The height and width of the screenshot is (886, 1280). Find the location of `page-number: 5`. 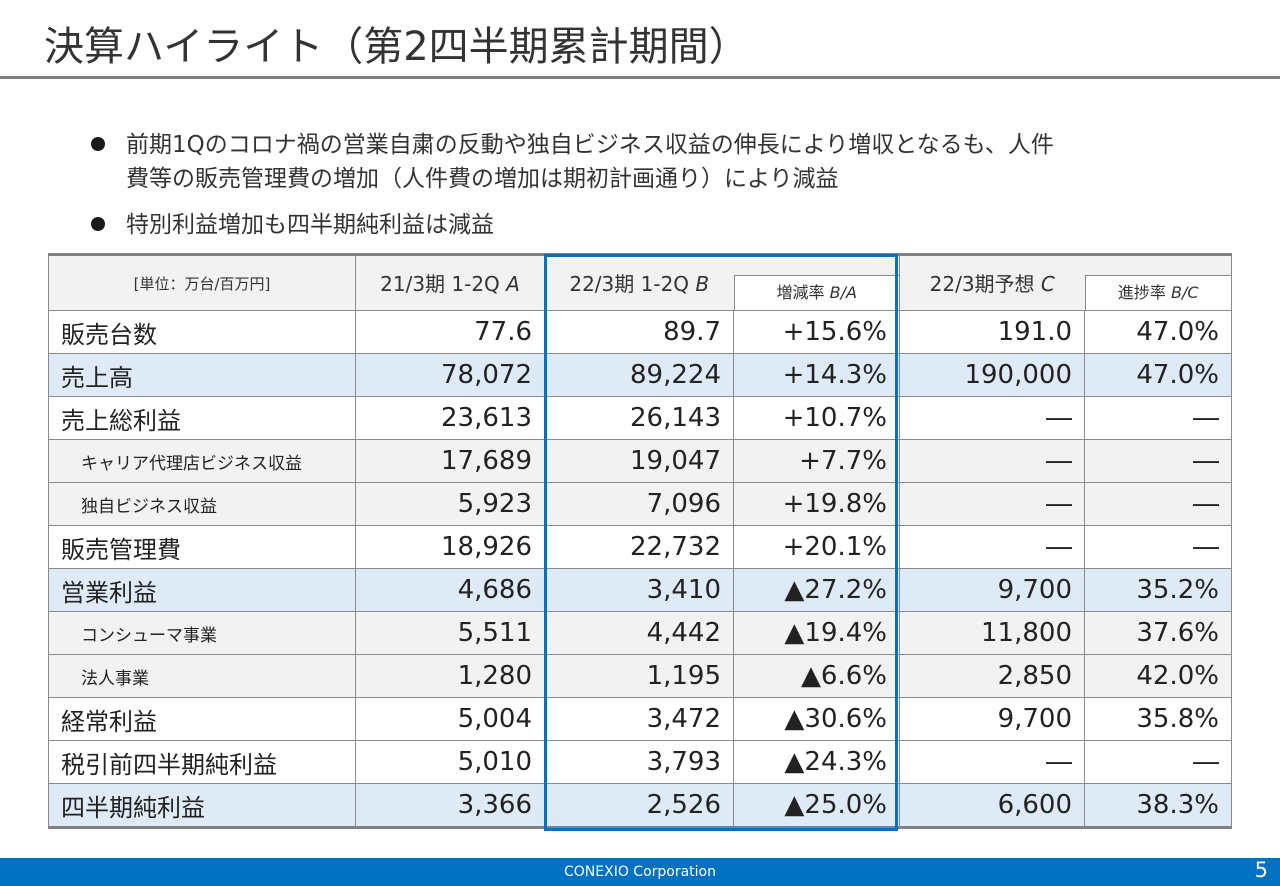

page-number: 5 is located at coordinates (1261, 870).